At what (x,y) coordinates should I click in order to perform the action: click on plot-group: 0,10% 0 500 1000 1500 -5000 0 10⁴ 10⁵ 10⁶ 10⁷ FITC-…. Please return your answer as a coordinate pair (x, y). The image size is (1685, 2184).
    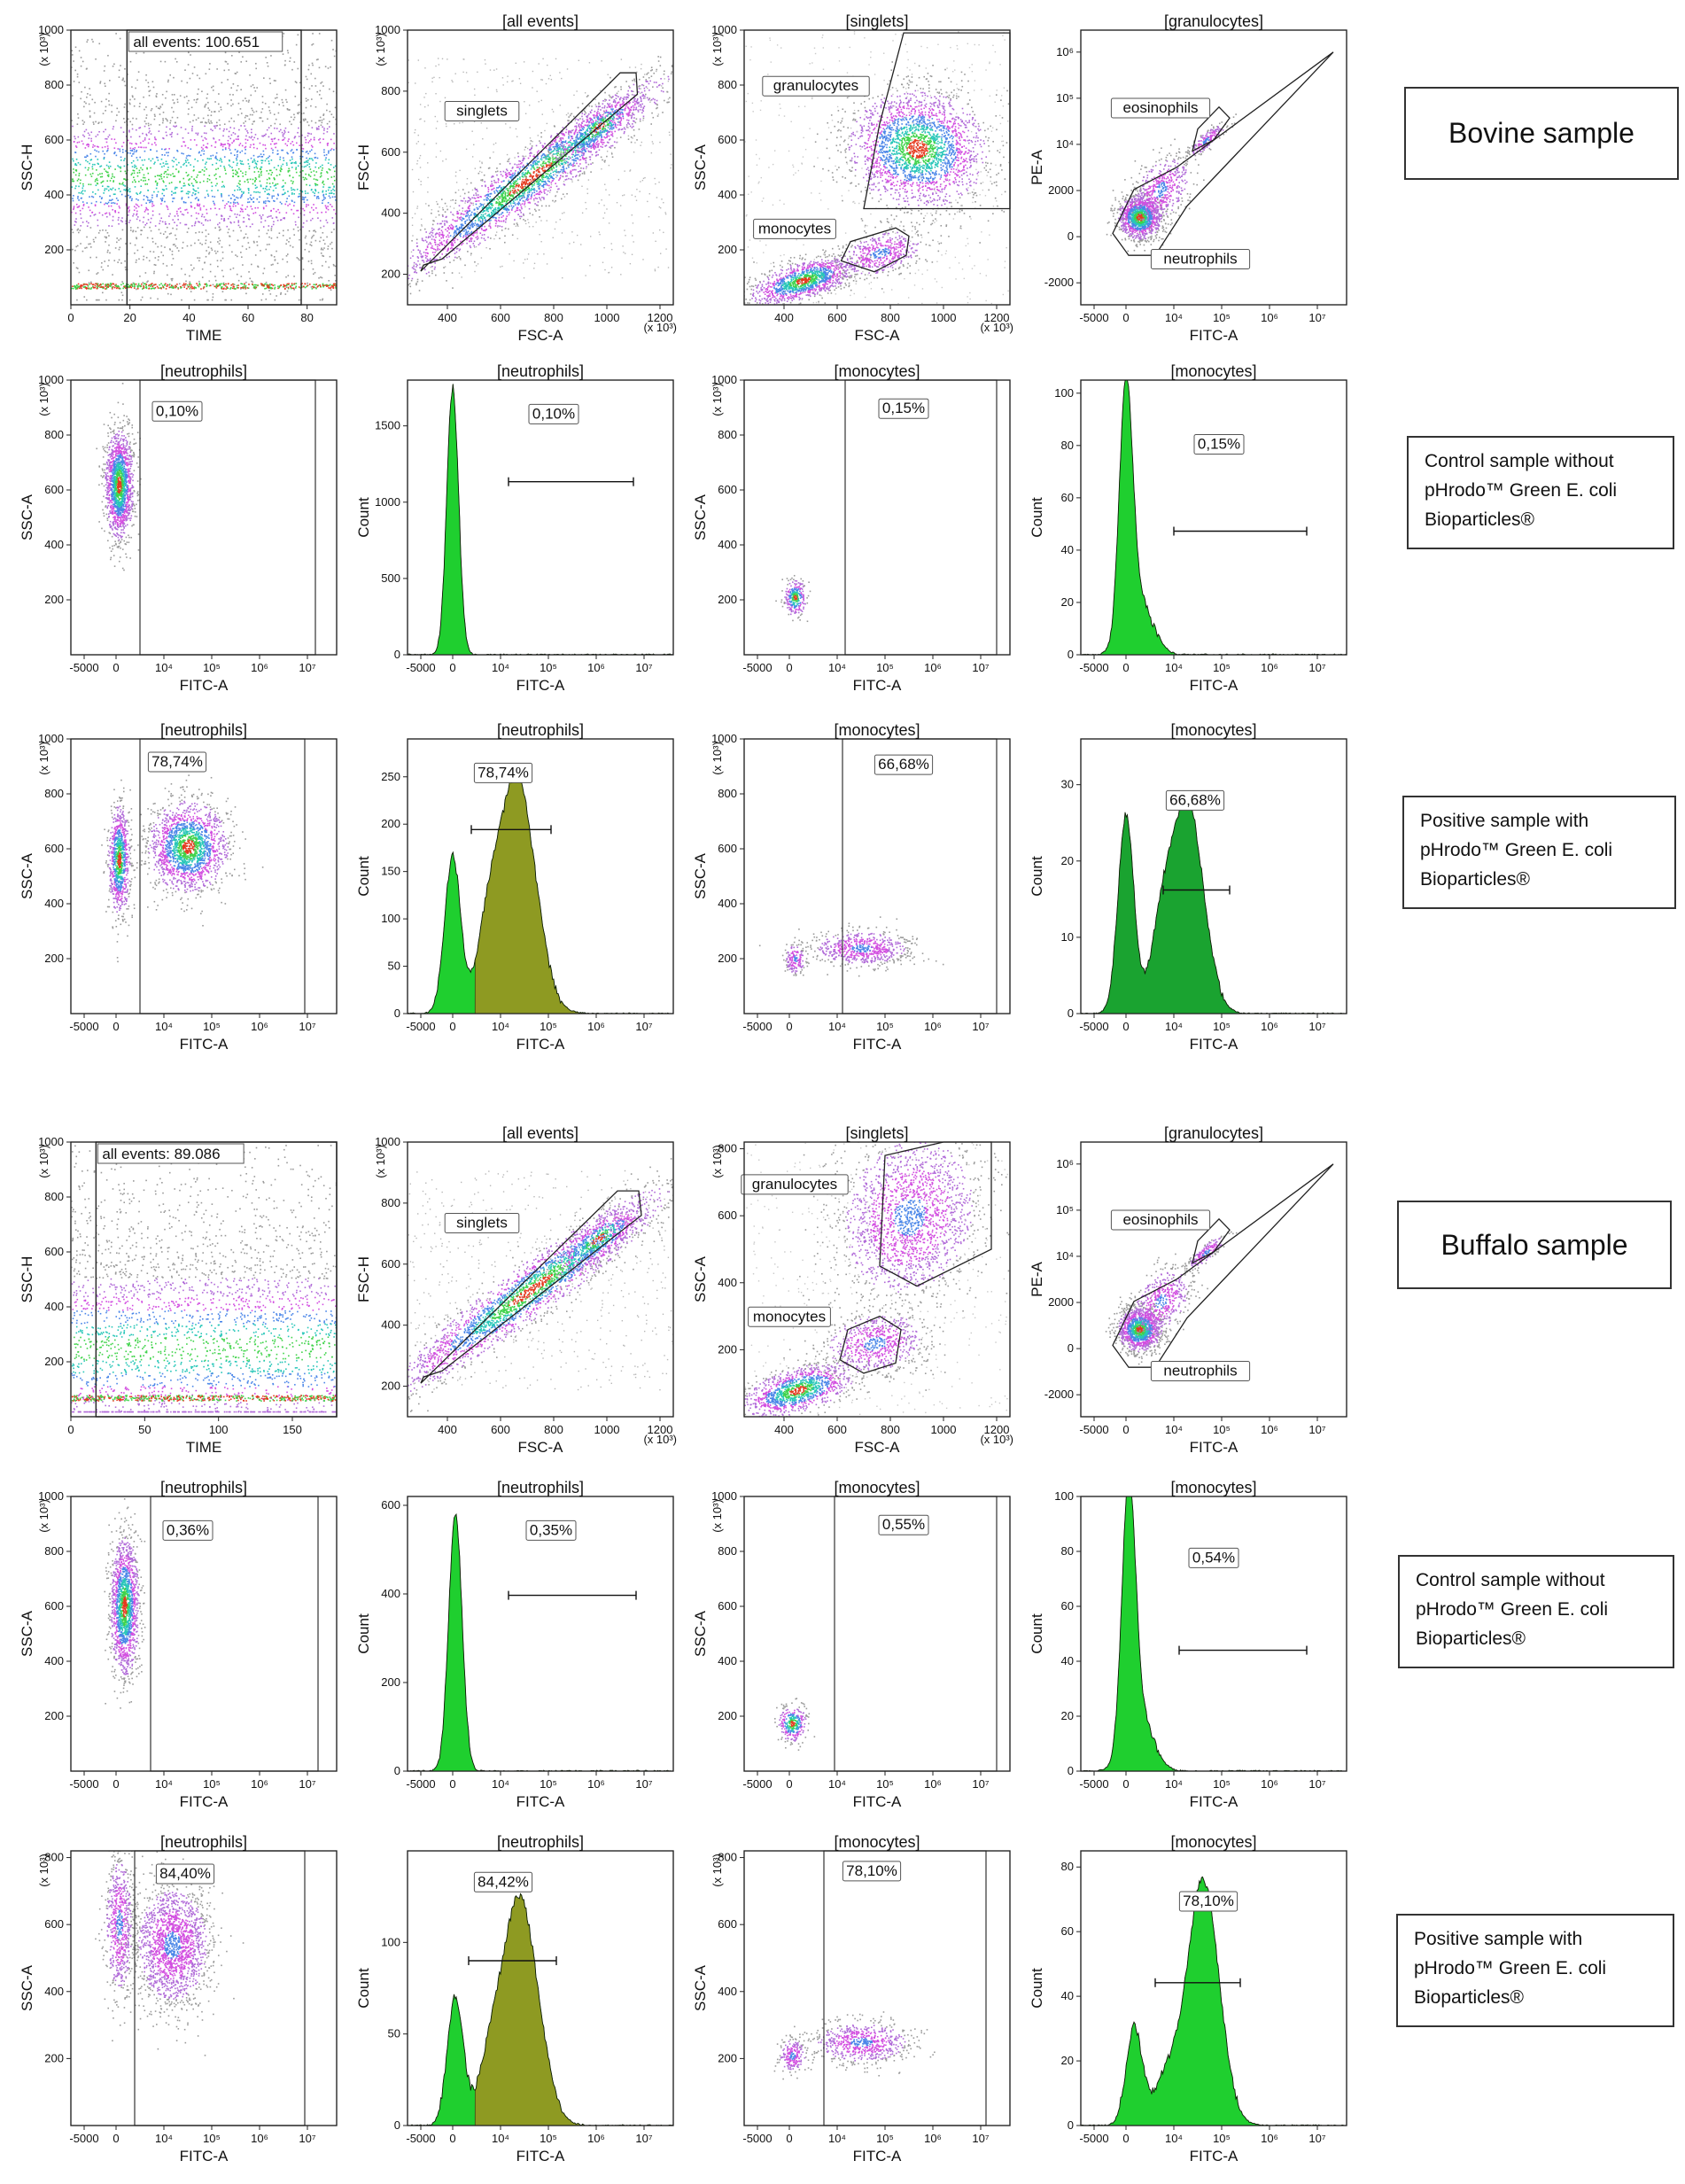
    Looking at the image, I should click on (514, 528).